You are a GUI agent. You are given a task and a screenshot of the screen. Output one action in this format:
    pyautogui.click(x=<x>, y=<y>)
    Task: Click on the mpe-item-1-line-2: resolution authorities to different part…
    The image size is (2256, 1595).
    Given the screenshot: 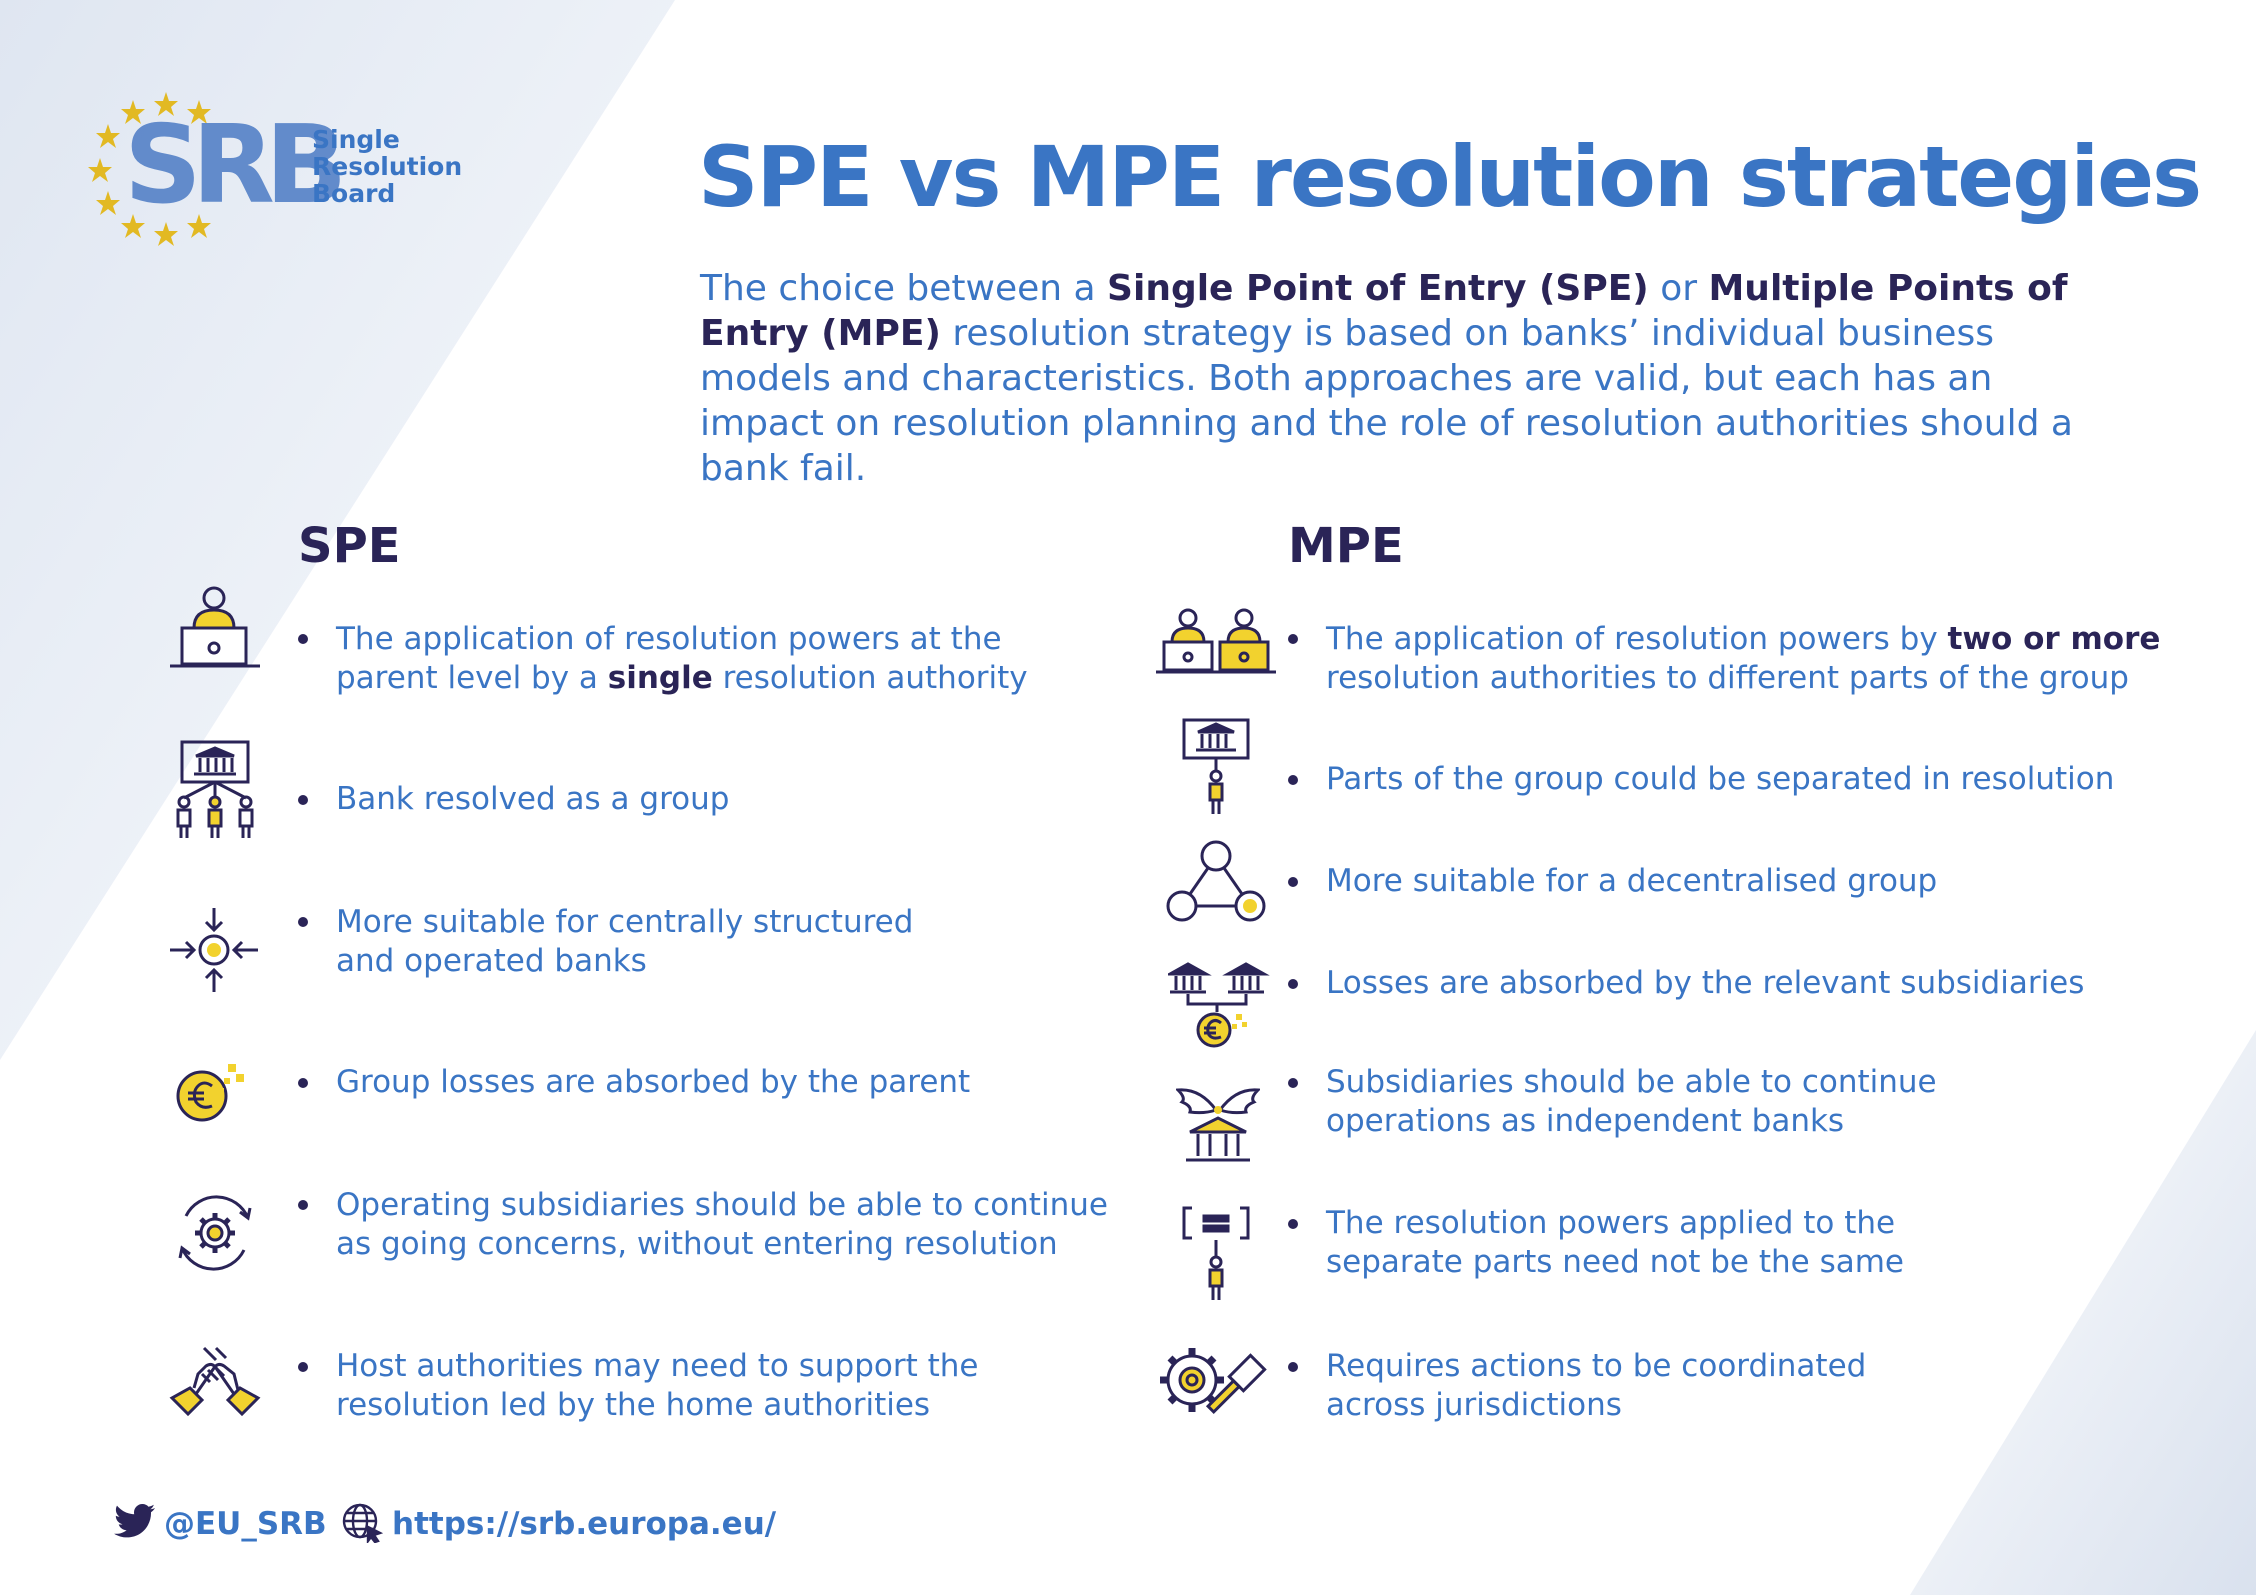 What is the action you would take?
    pyautogui.click(x=1727, y=678)
    